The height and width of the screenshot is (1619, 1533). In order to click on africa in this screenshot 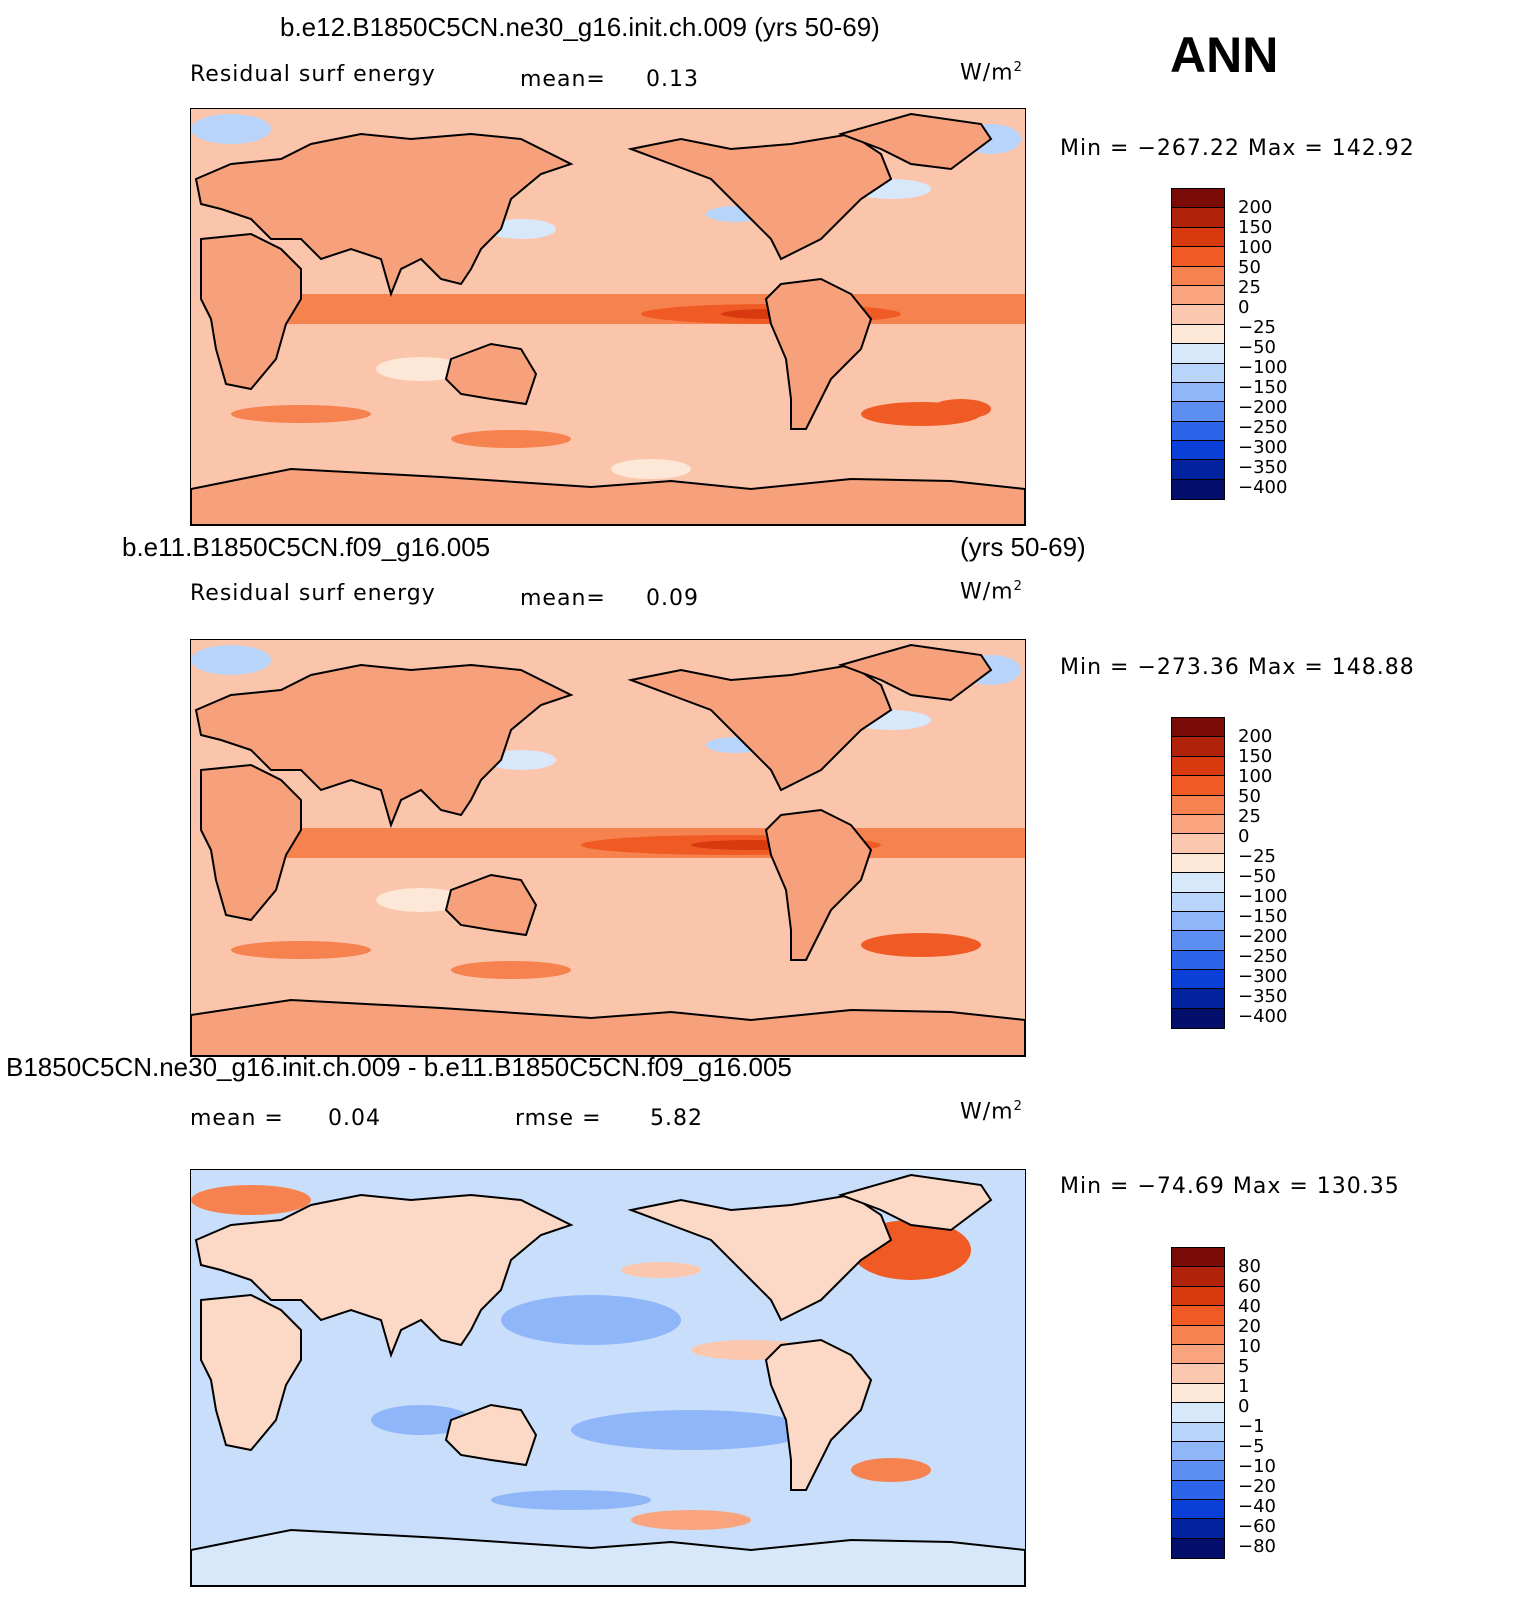, I will do `click(251, 1372)`.